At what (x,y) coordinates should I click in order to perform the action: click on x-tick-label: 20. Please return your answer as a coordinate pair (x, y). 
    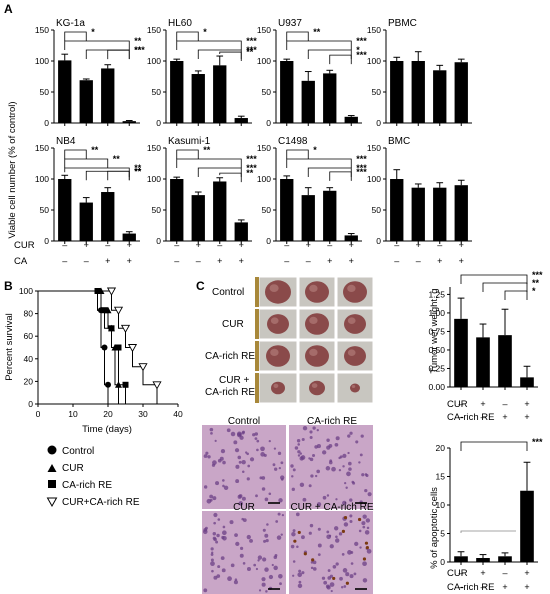
    Looking at the image, I should click on (108, 414).